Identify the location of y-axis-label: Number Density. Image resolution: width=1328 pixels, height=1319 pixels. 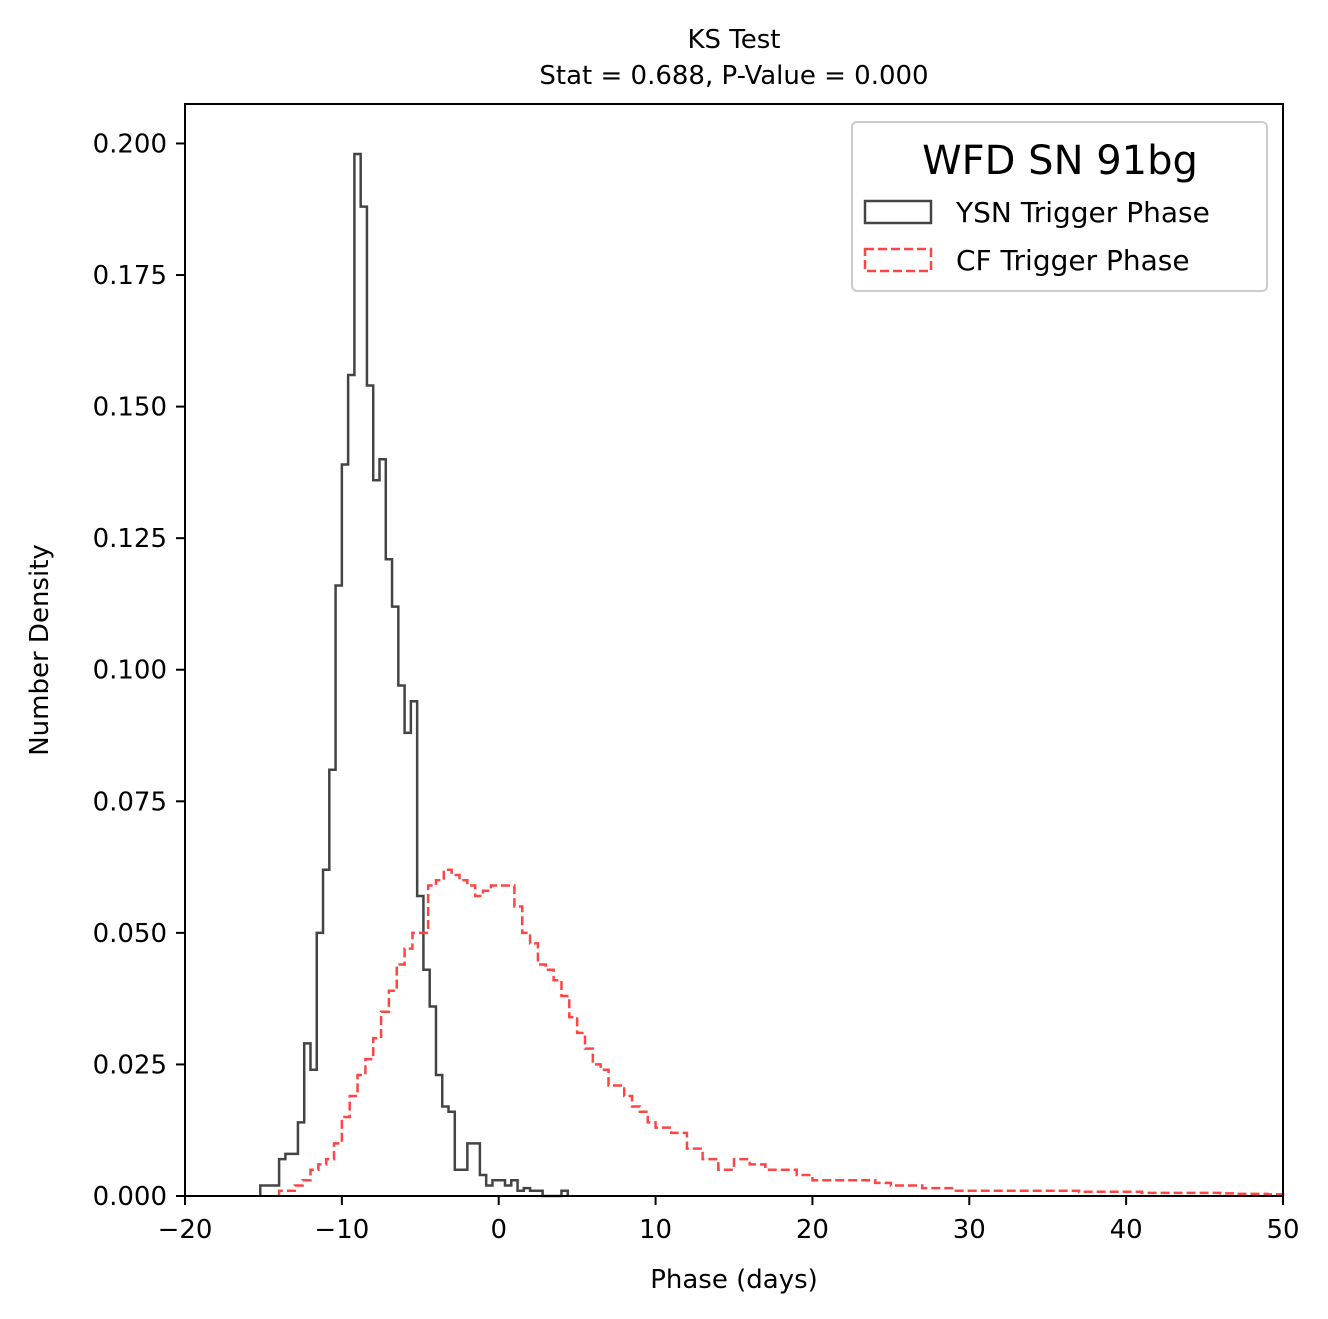
(40, 650).